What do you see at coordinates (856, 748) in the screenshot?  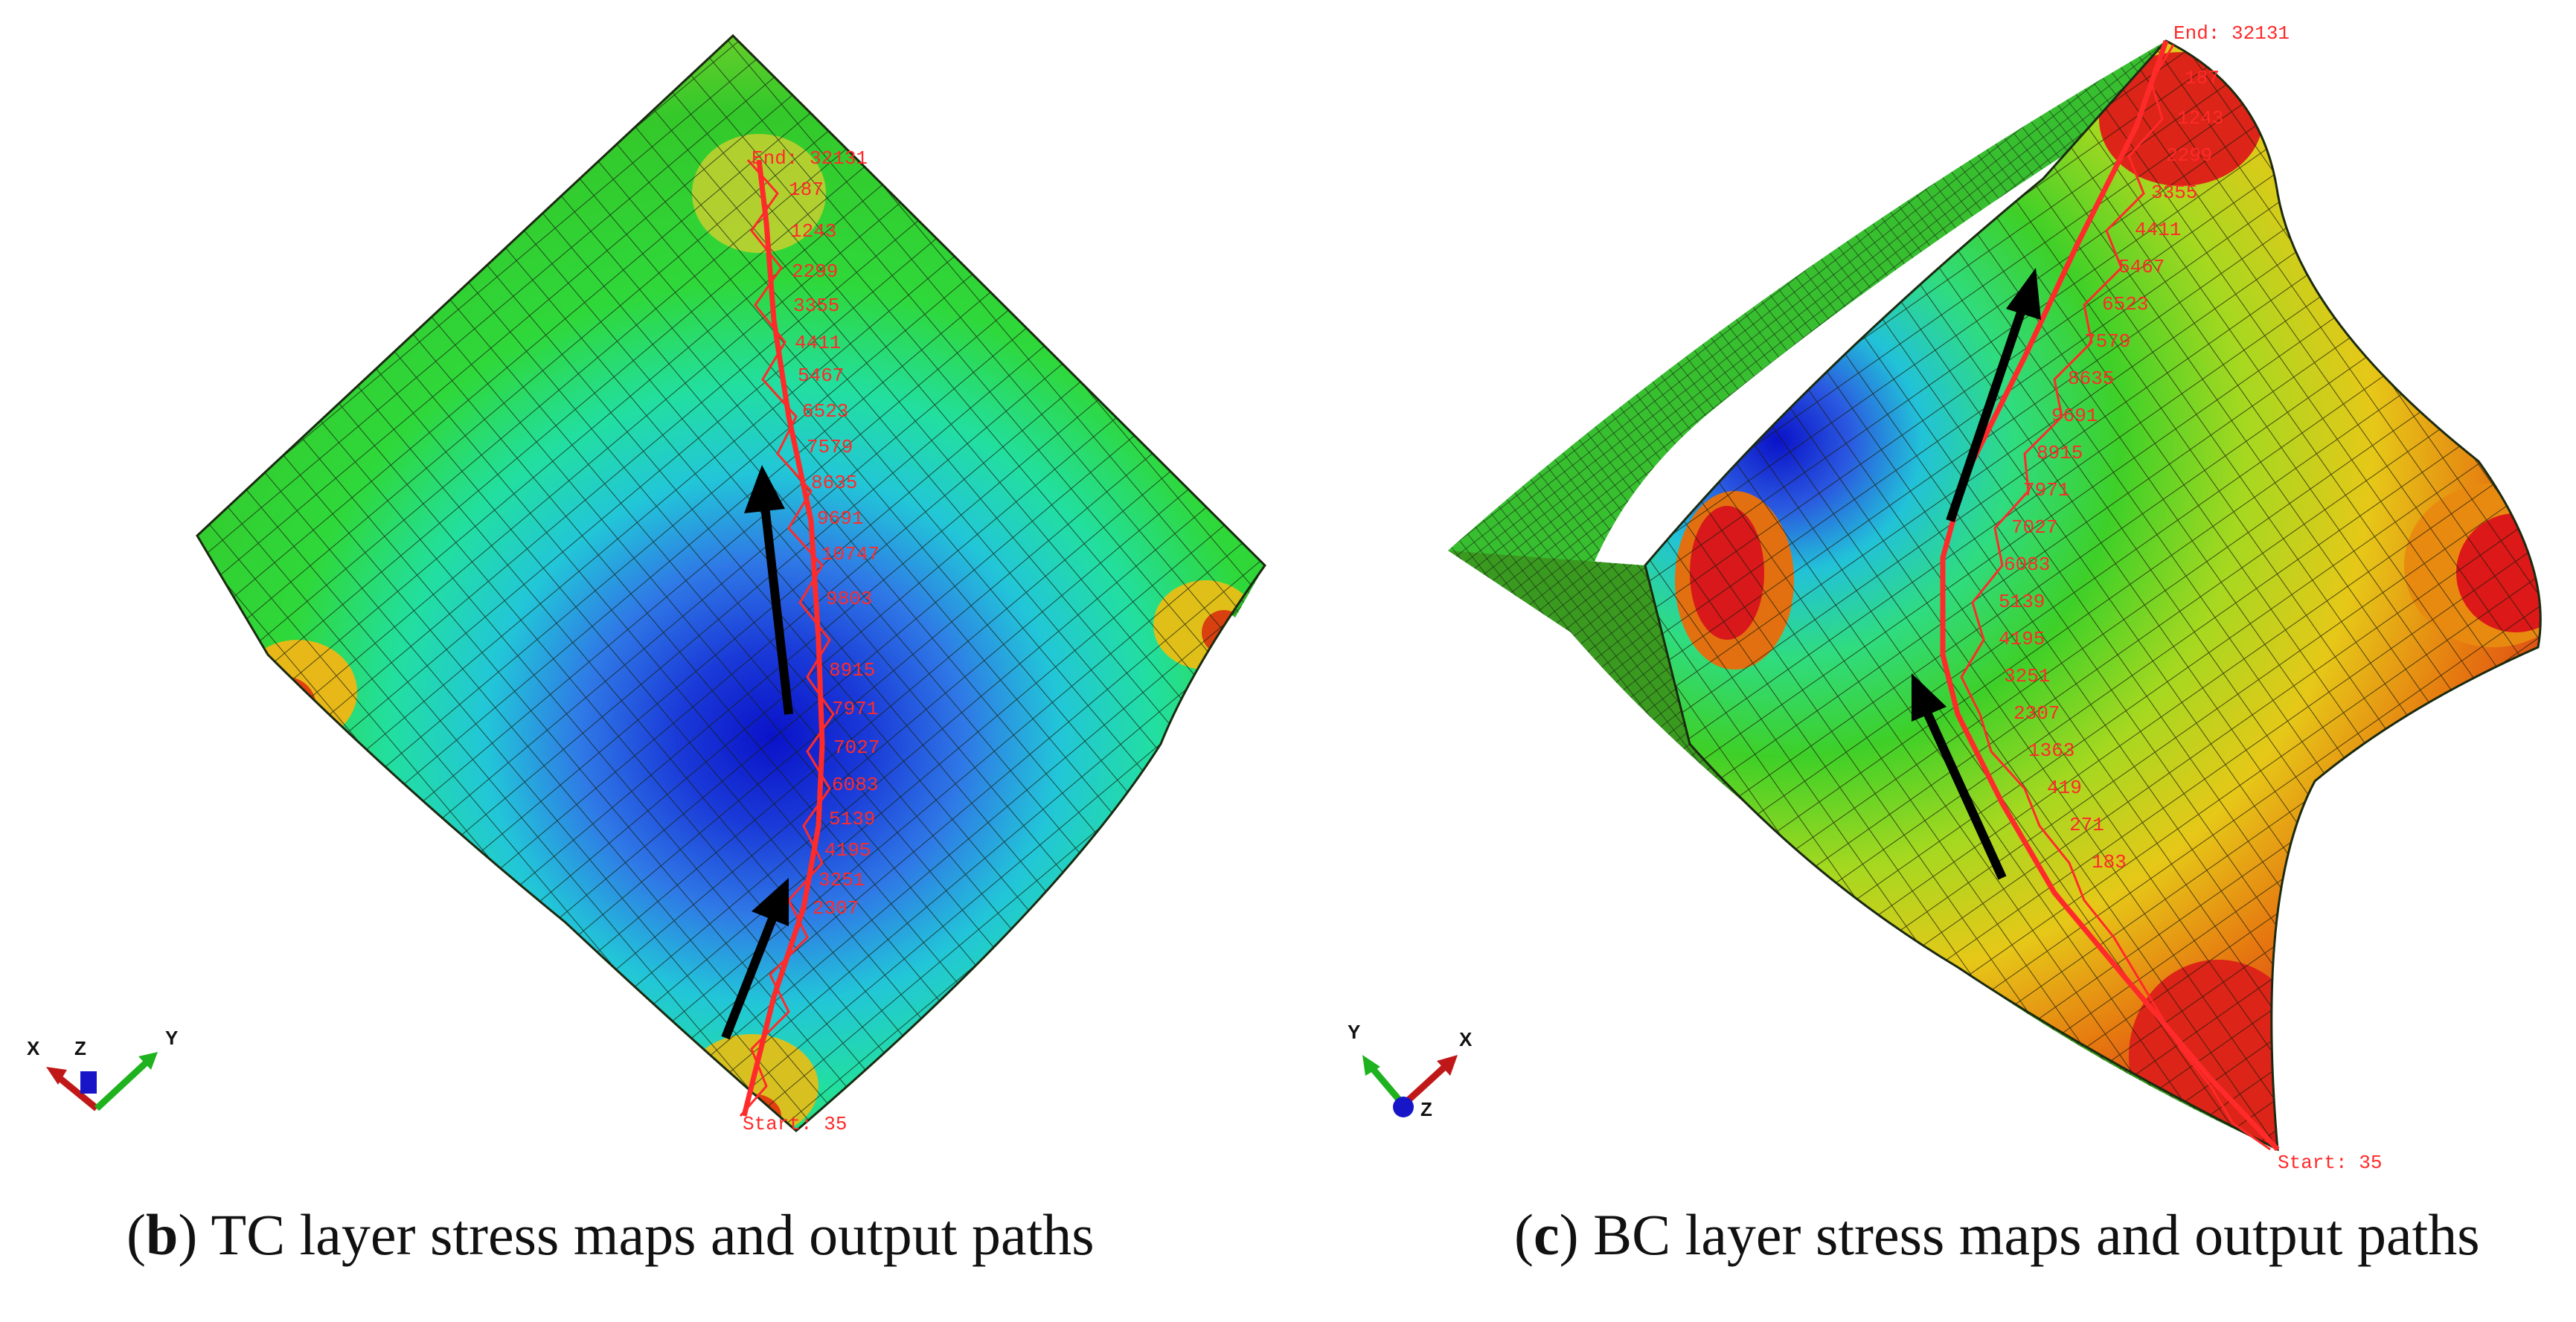 I see `tc-node-label: 7027` at bounding box center [856, 748].